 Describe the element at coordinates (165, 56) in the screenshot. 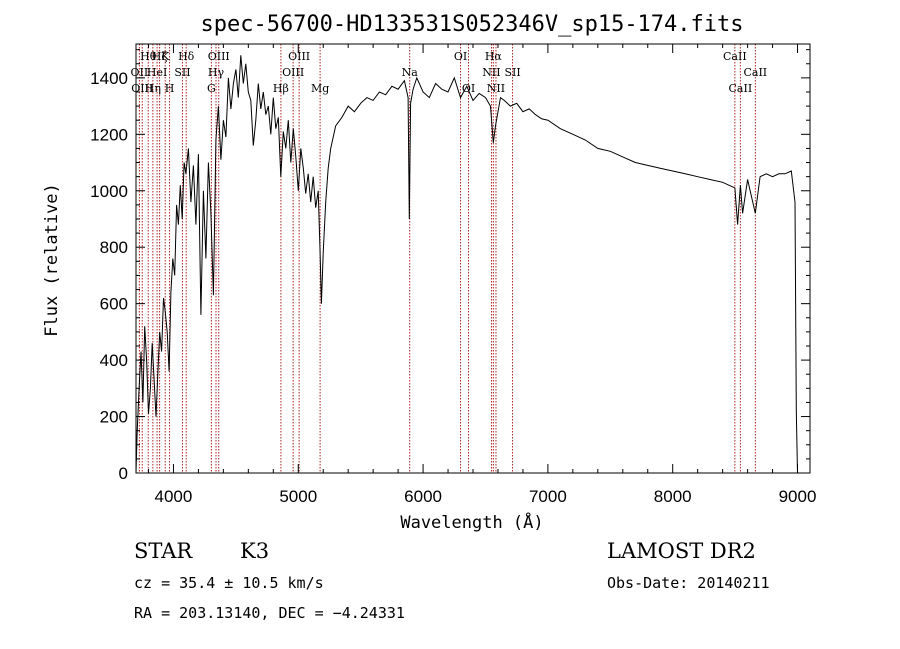

I see `line-label: K` at that location.